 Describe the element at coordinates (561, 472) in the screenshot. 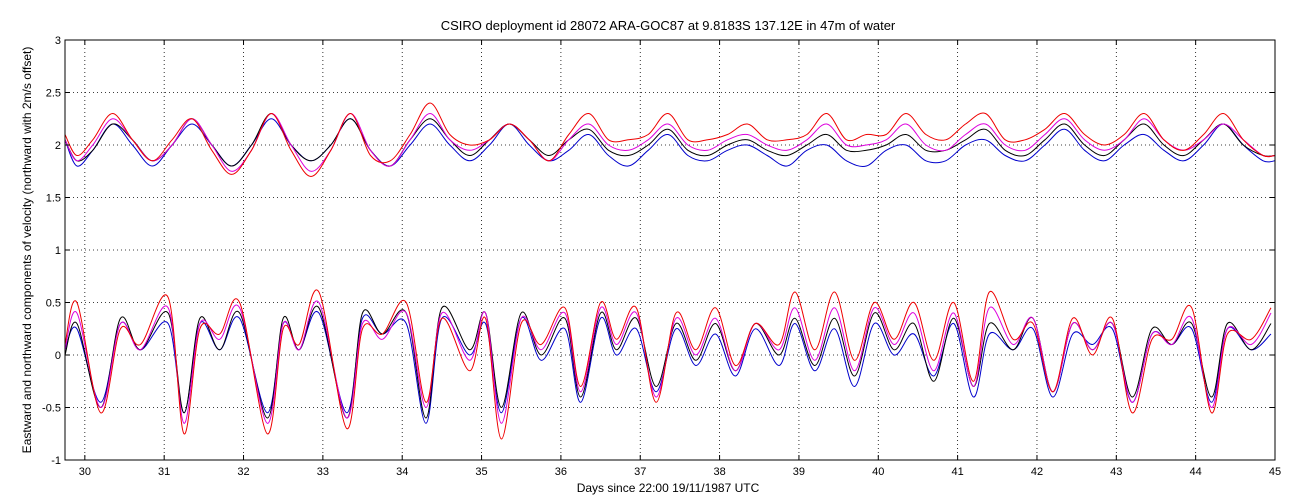

I see `x-tick-label: 36` at that location.